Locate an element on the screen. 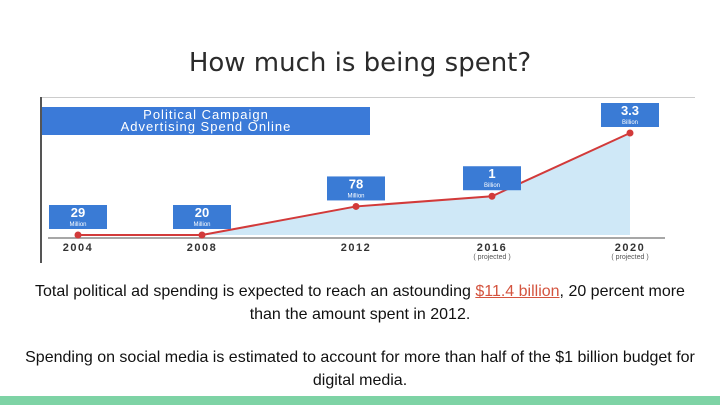 This screenshot has width=720, height=405. chart-title-line-2: Advertising Spend Online is located at coordinates (206, 126).